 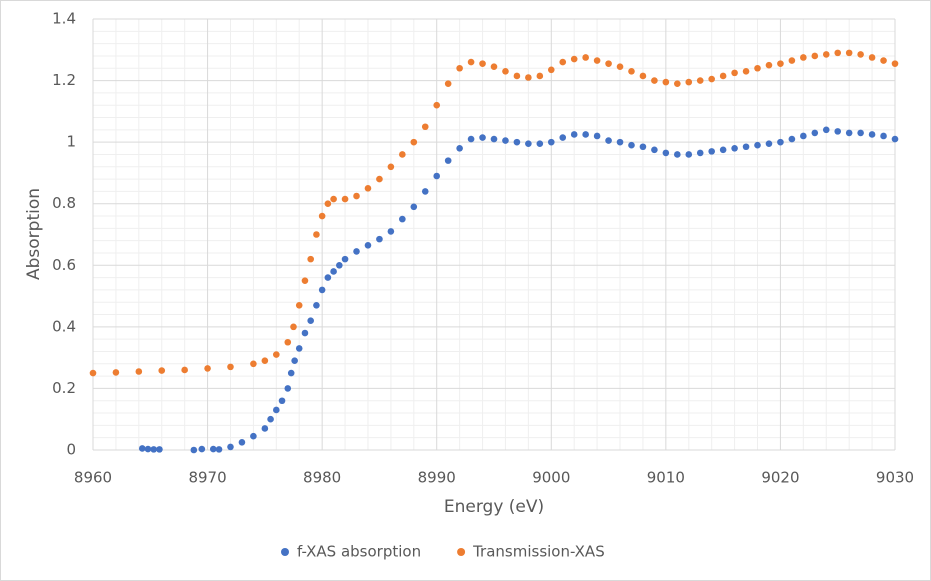 What do you see at coordinates (443, 552) in the screenshot?
I see `legend: f-XAS absorption Transmission-XAS` at bounding box center [443, 552].